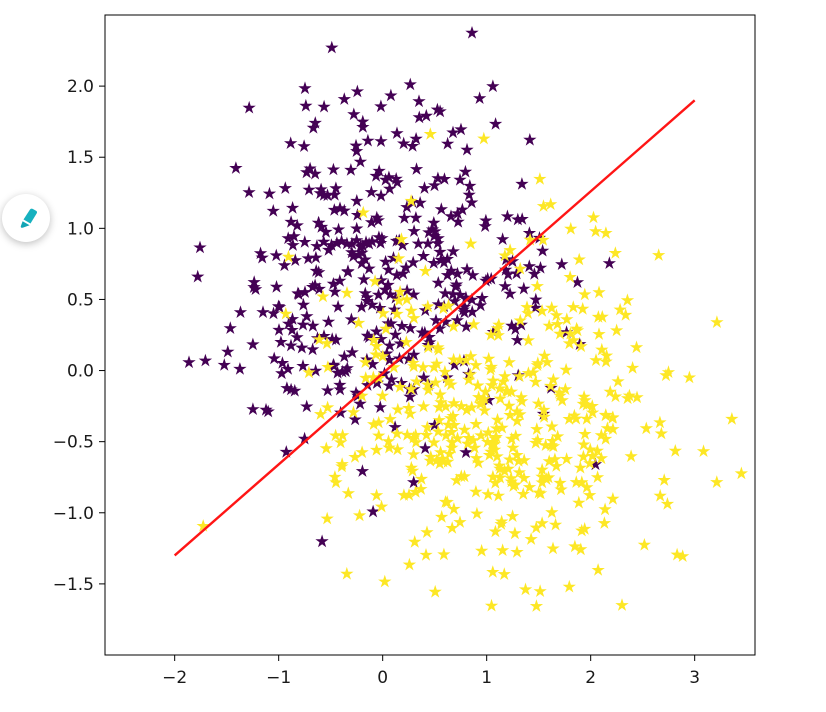 The height and width of the screenshot is (712, 826). I want to click on x-tick-label: 3, so click(694, 678).